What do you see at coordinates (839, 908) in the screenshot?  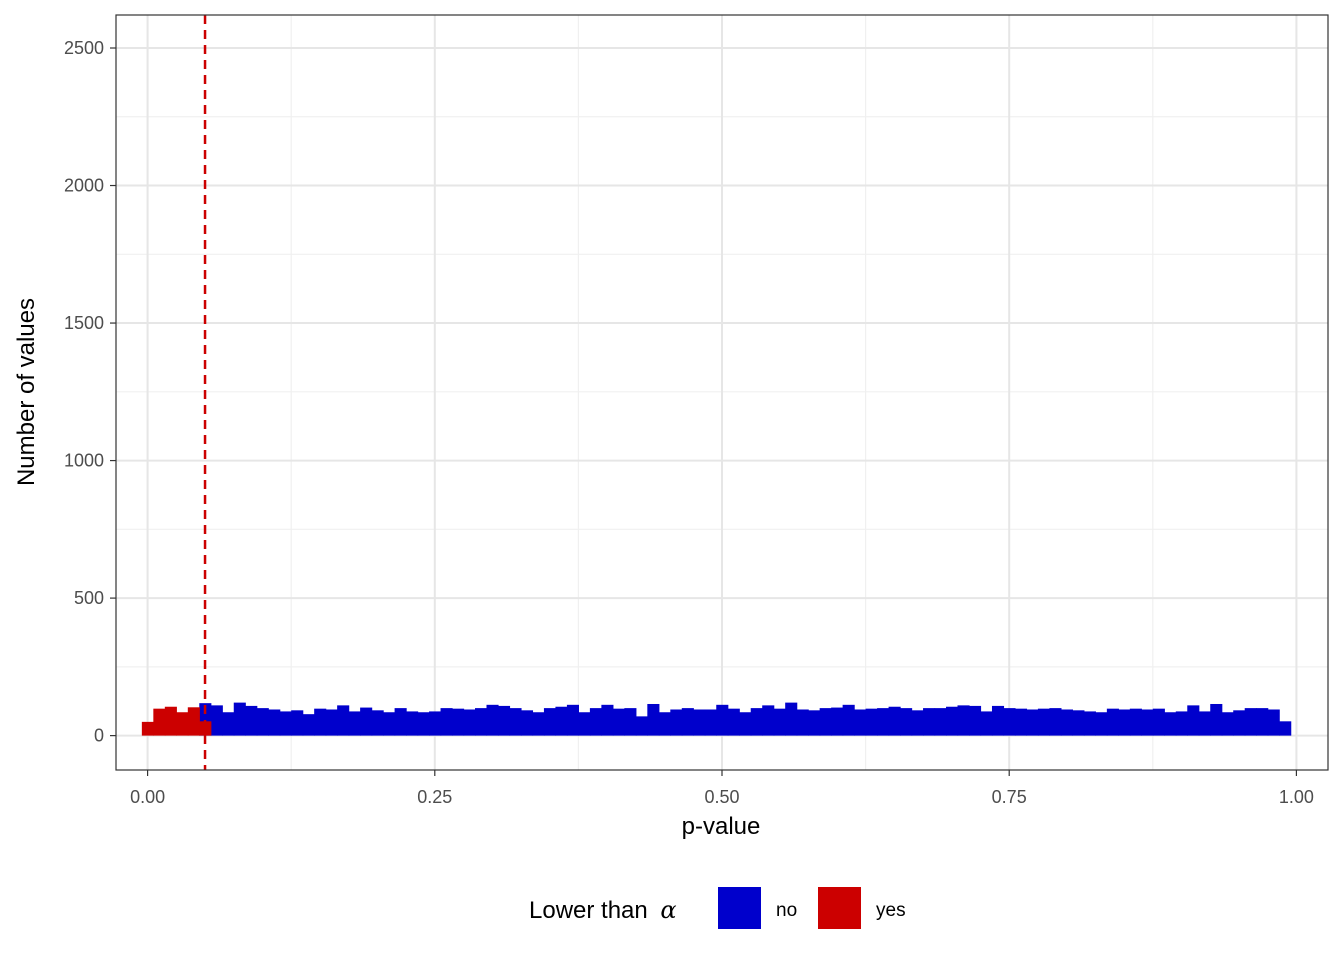 I see `legend-key-yes` at bounding box center [839, 908].